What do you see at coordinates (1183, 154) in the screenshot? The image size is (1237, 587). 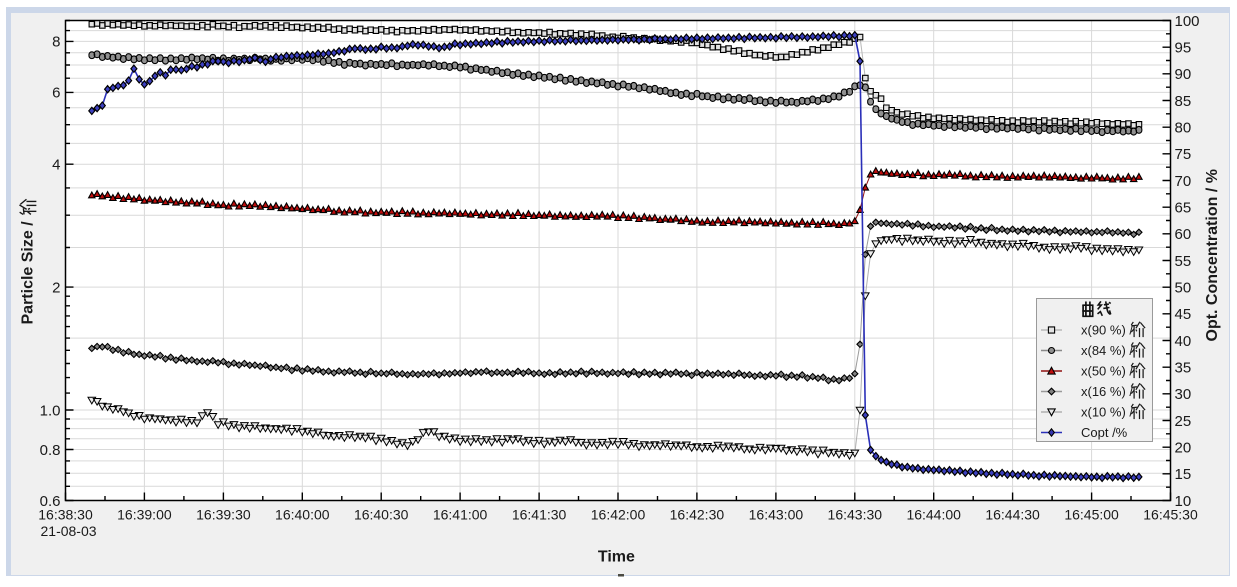 I see `svg-text: 75` at bounding box center [1183, 154].